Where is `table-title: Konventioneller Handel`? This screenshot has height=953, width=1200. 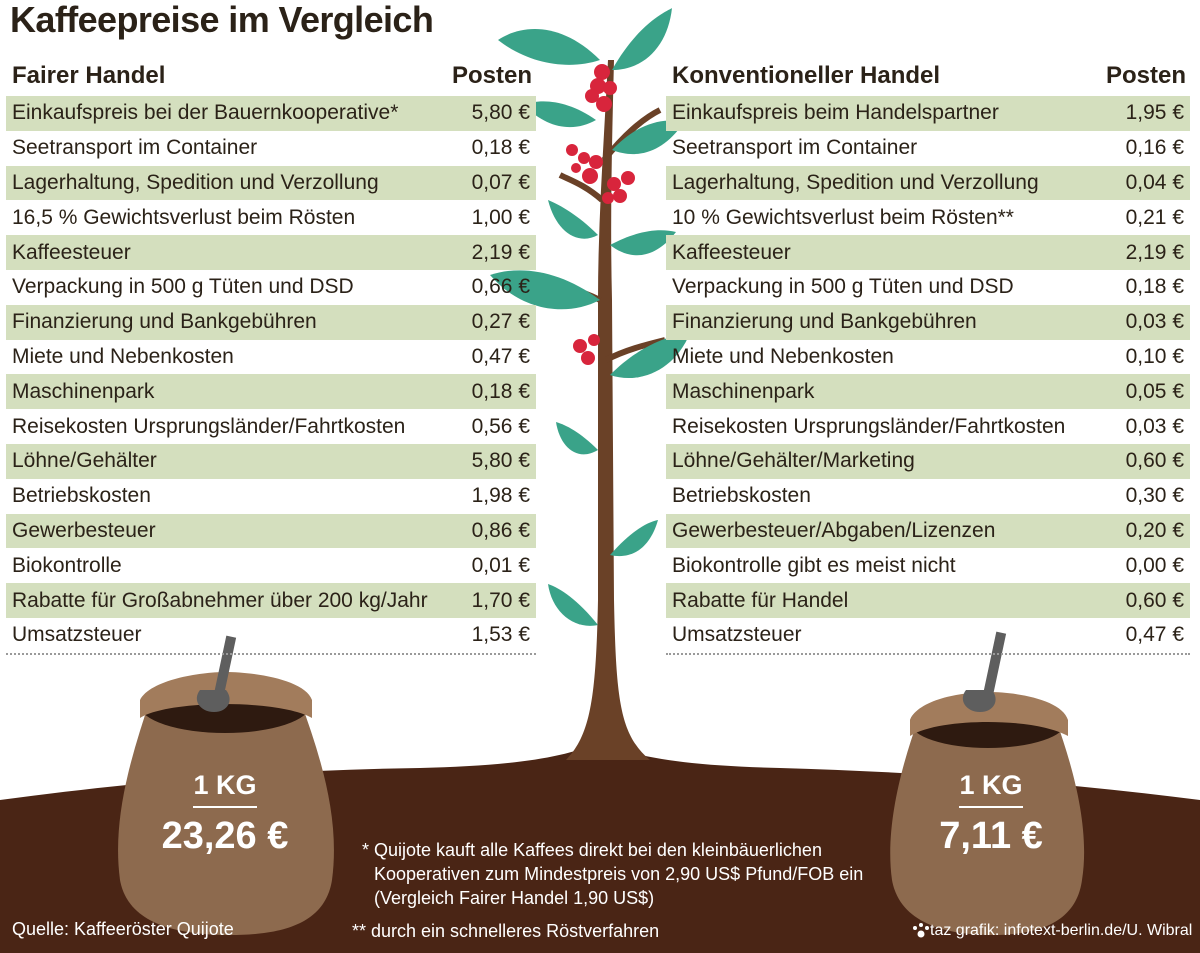
table-title: Konventioneller Handel is located at coordinates (806, 75).